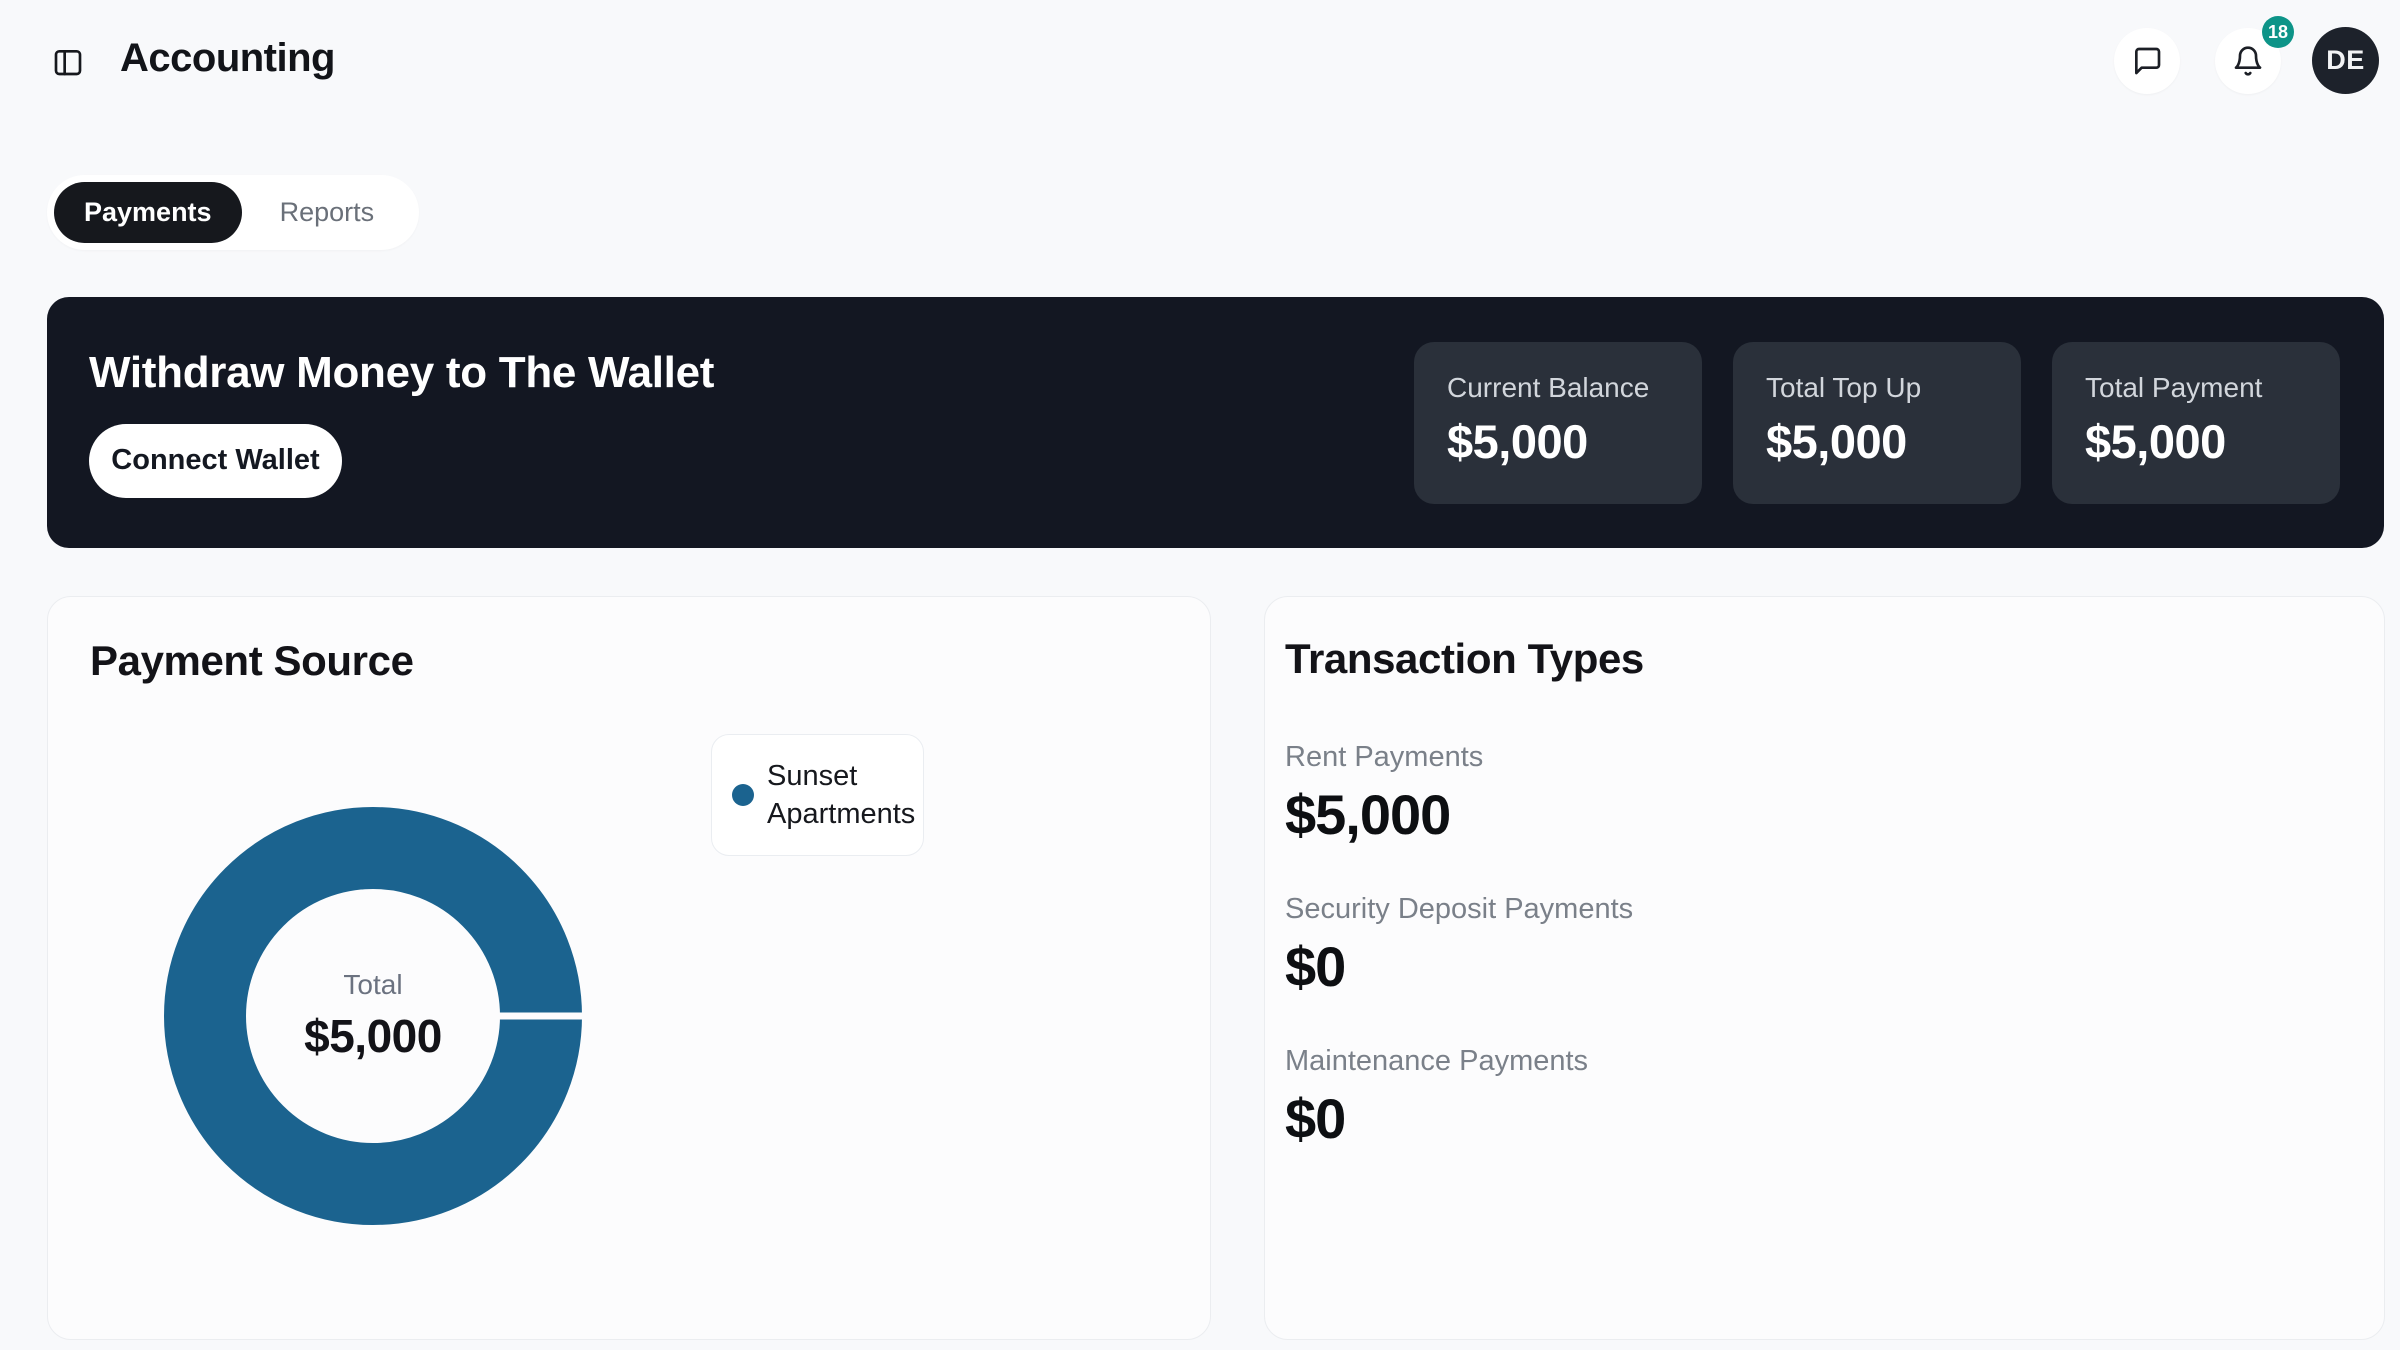 Image resolution: width=2400 pixels, height=1350 pixels. I want to click on payment-source-donut-chart: Total $5,000, so click(373, 1016).